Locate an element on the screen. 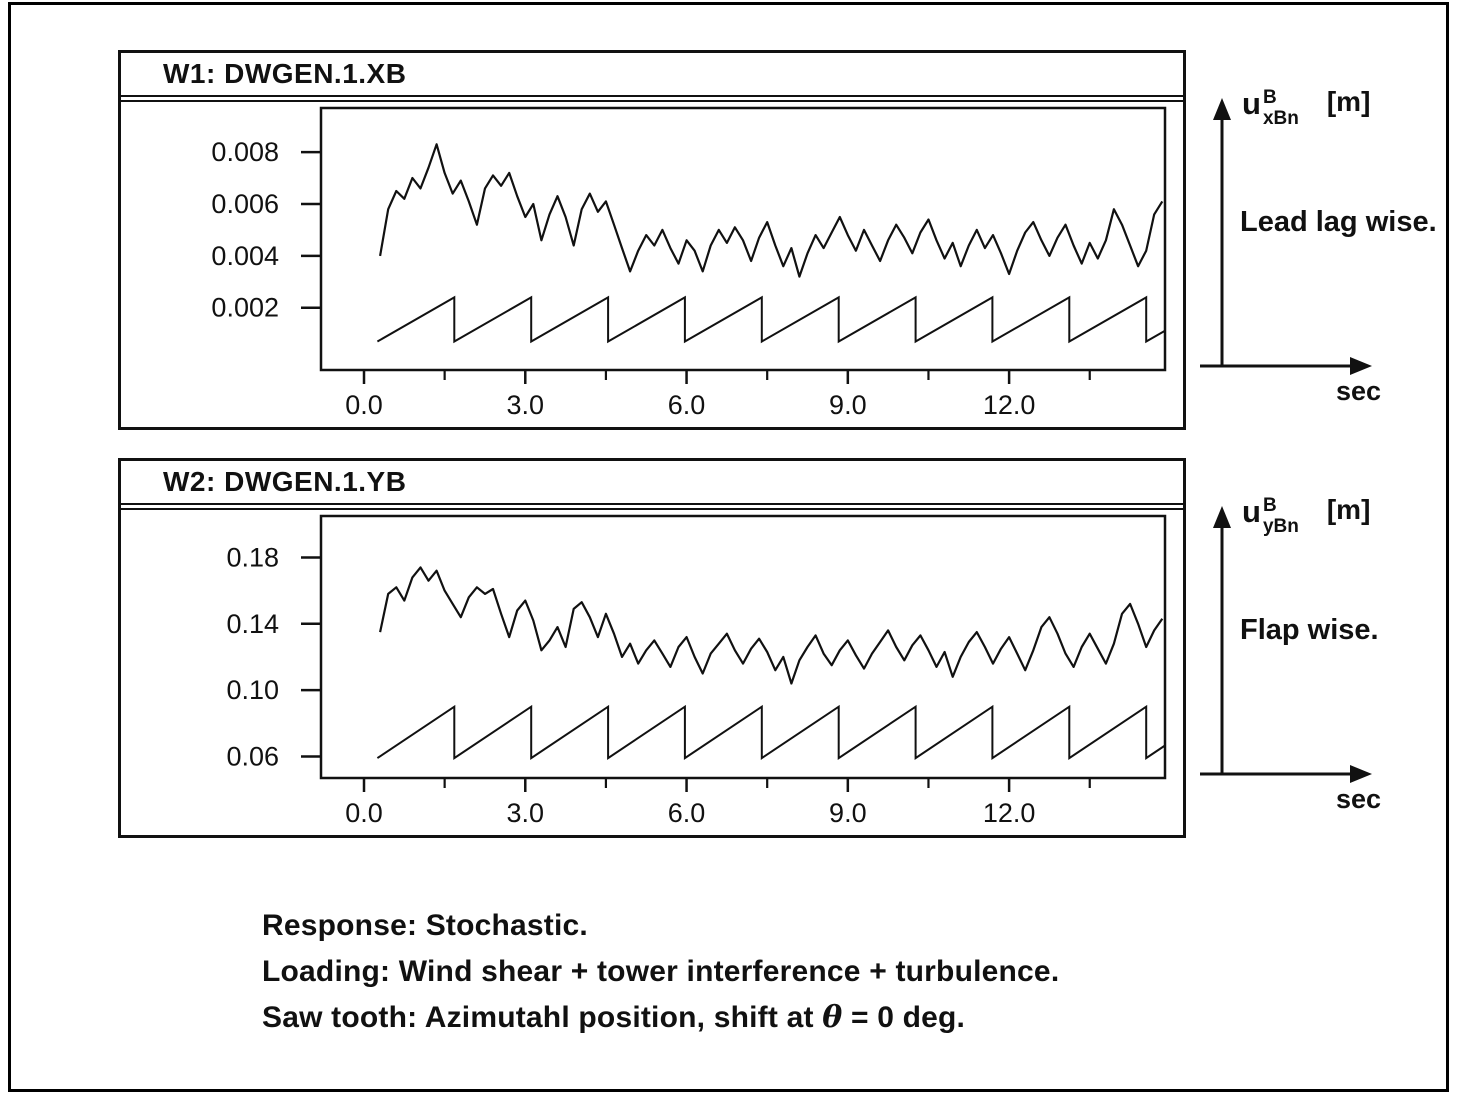  window-titlebar: W2: DWGEN.1.YB is located at coordinates (652, 483).